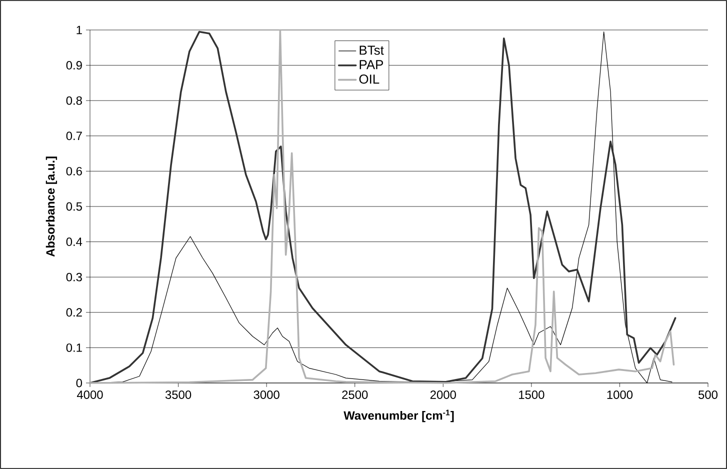 This screenshot has height=469, width=727. Describe the element at coordinates (74, 347) in the screenshot. I see `y-tick-label: 0.1` at that location.